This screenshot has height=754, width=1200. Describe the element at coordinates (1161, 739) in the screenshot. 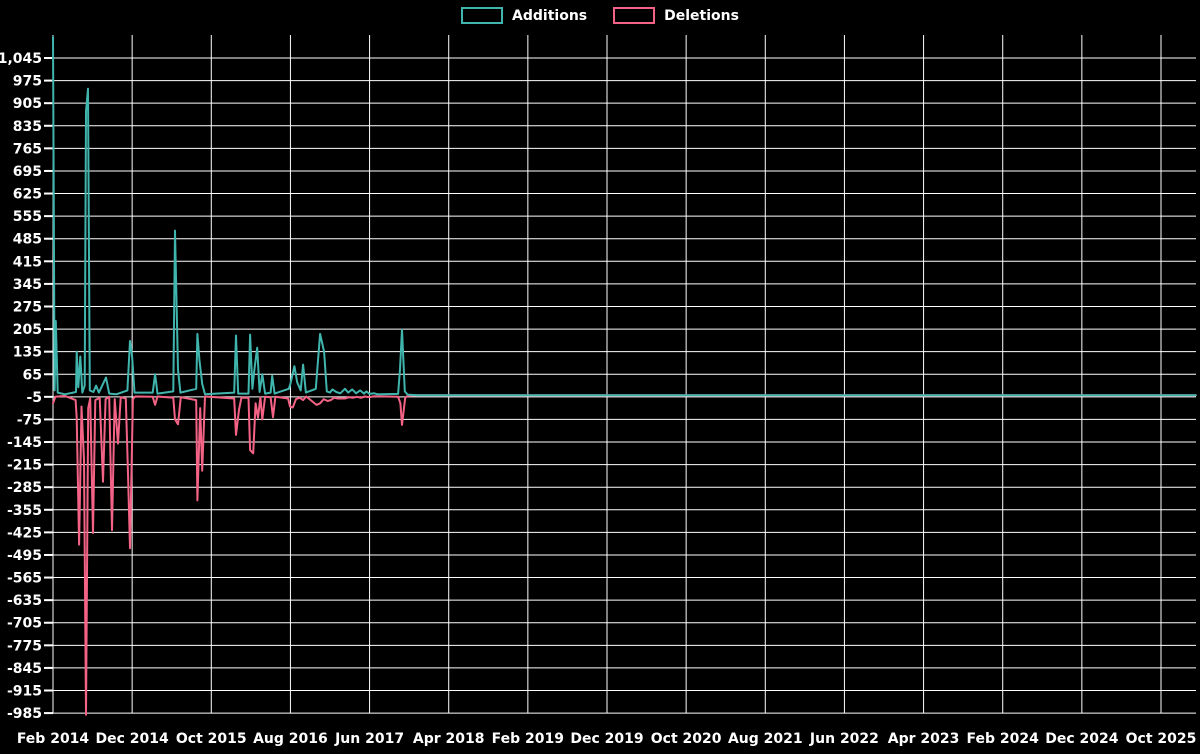

I see `x-axis-label: Oct 2025` at that location.